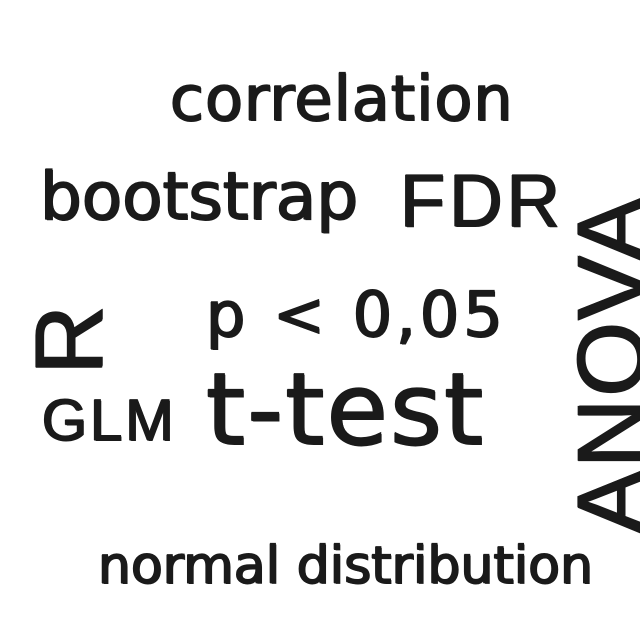 The image size is (640, 640). I want to click on word-glm: GLM, so click(109, 420).